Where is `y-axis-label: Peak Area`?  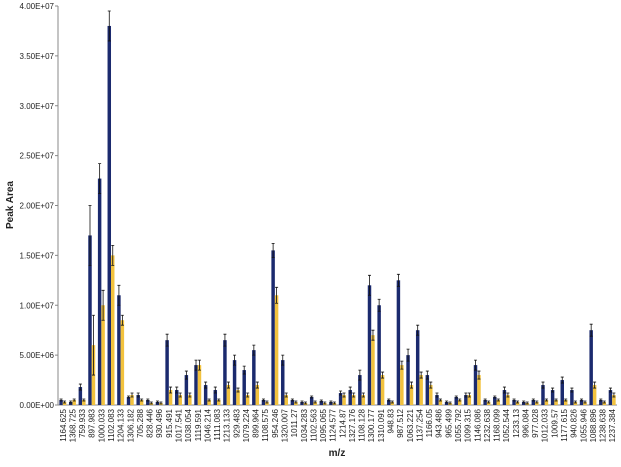 y-axis-label: Peak Area is located at coordinates (10, 205).